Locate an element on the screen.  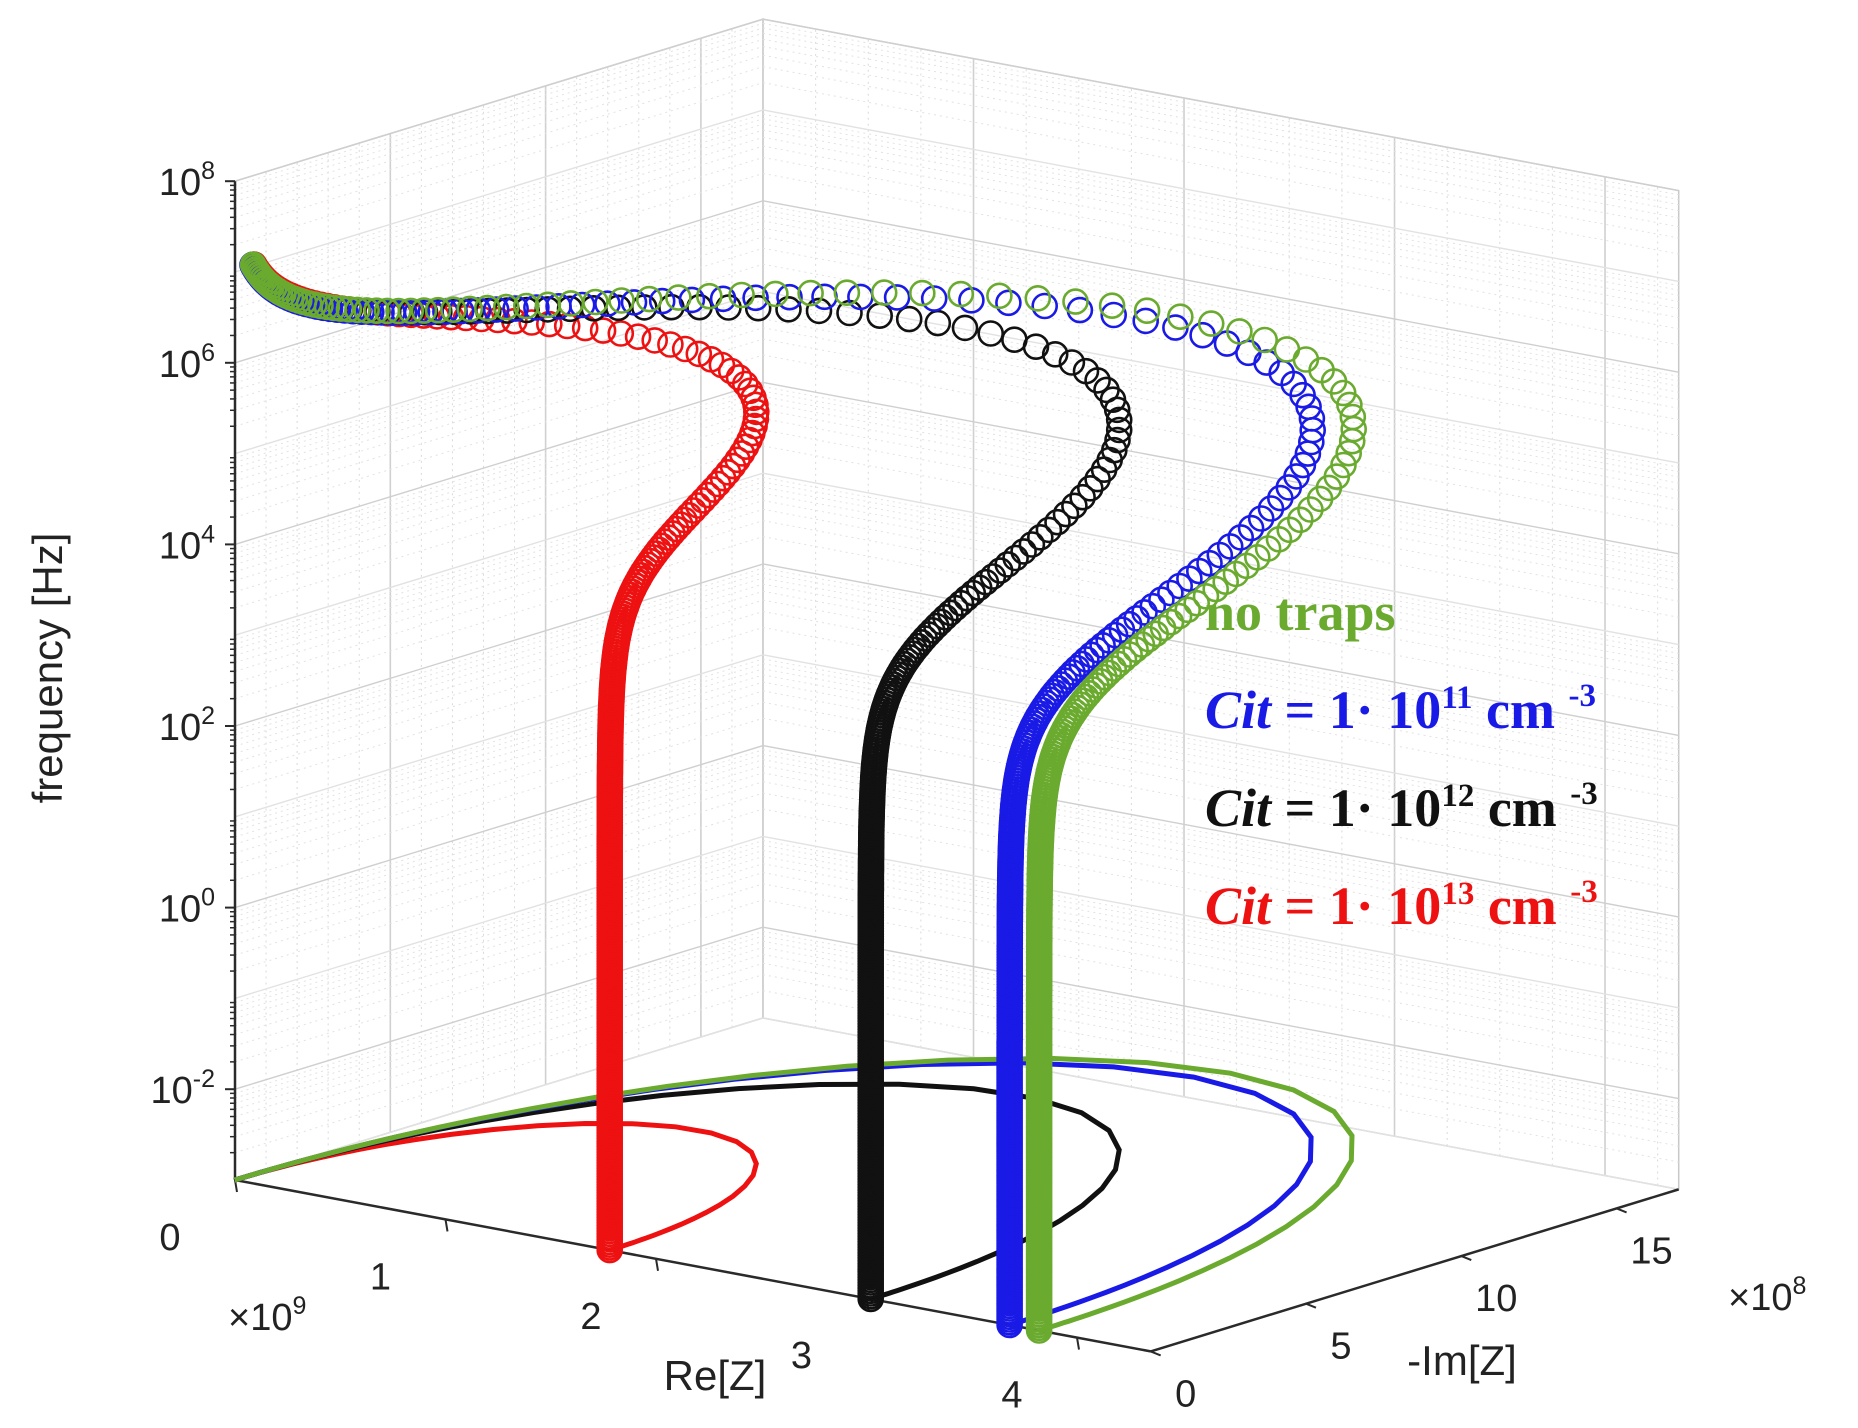
legend-entry-3: Cit = 1· 1013 cm -3 is located at coordinates (1401, 905).